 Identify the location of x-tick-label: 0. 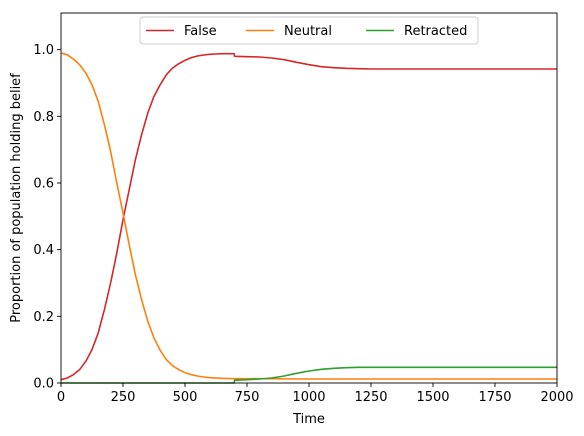
(61, 397).